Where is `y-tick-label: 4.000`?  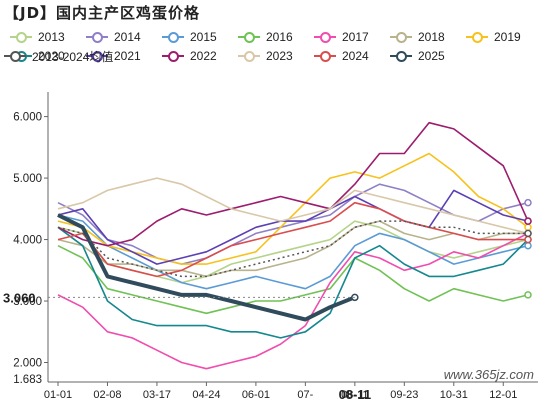
y-tick-label: 4.000 is located at coordinates (27, 241).